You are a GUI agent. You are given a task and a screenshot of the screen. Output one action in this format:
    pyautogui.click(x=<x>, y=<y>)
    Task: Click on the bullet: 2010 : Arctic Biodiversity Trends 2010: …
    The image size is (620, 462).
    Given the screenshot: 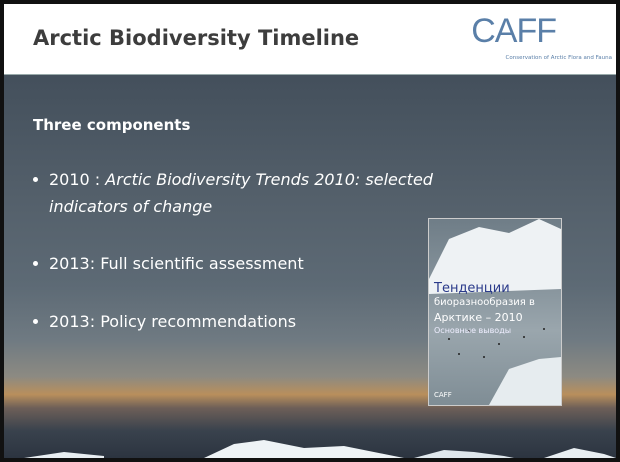 What is the action you would take?
    pyautogui.click(x=268, y=193)
    